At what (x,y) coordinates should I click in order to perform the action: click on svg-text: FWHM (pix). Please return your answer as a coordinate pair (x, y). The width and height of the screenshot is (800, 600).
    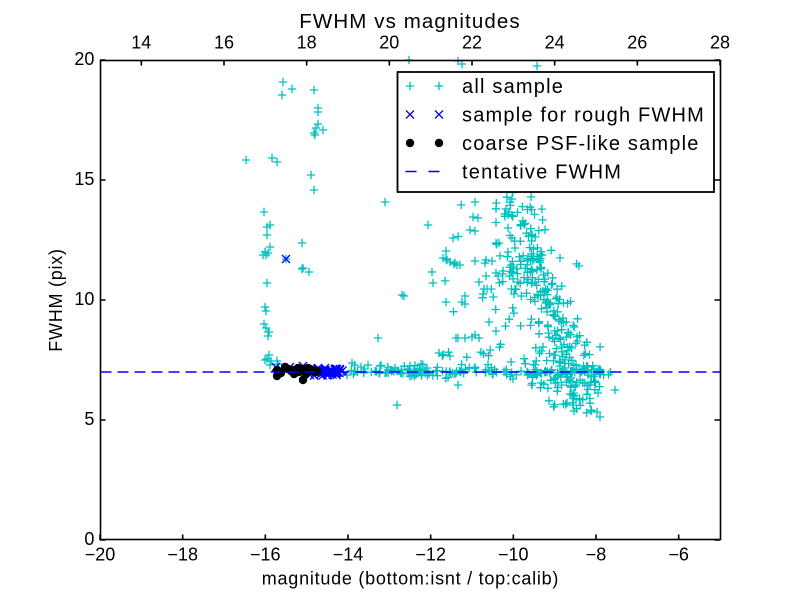
    Looking at the image, I should click on (56, 299).